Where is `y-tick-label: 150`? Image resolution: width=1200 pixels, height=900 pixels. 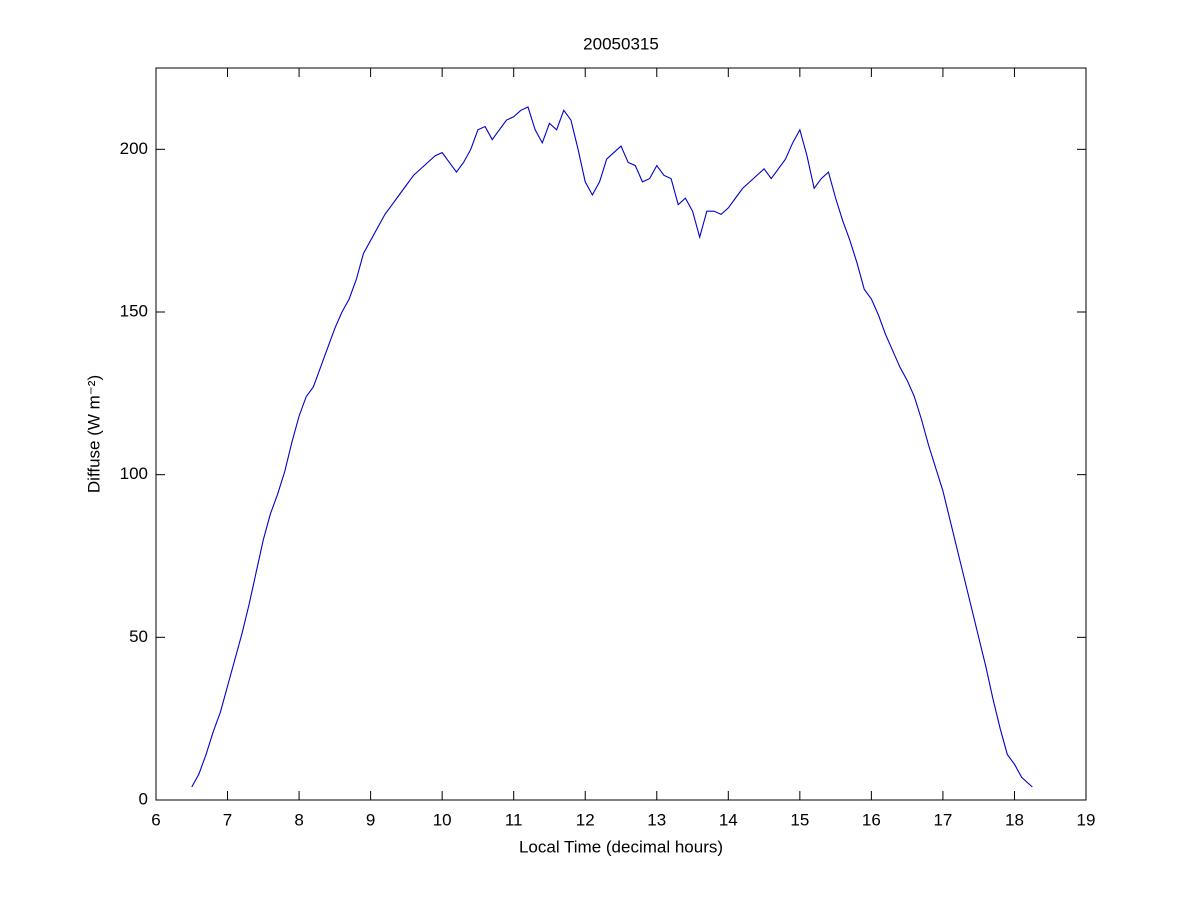
y-tick-label: 150 is located at coordinates (134, 310).